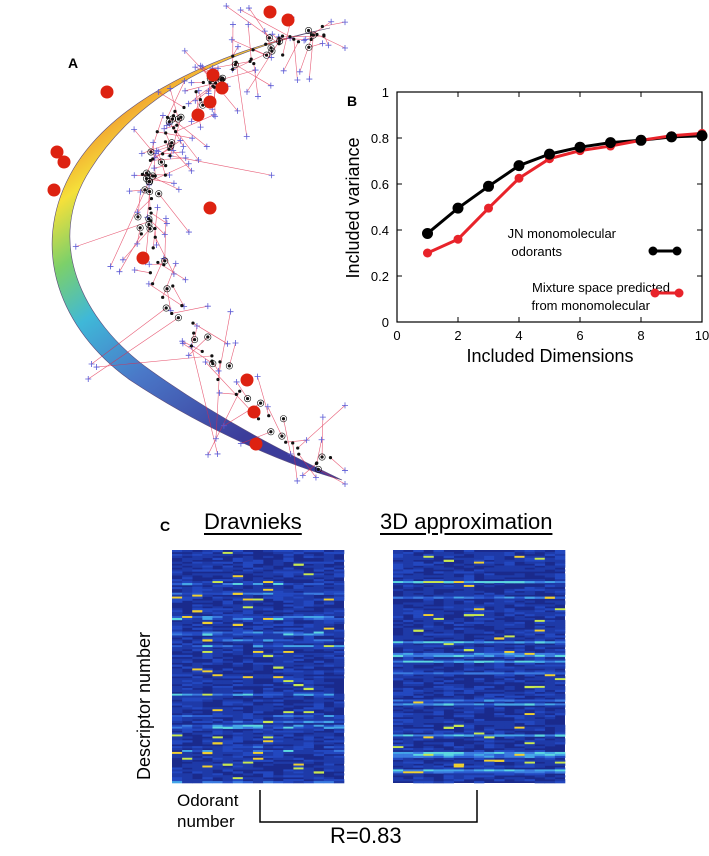 This screenshot has height=856, width=709. What do you see at coordinates (256, 444) in the screenshot?
I see `mixture-point` at bounding box center [256, 444].